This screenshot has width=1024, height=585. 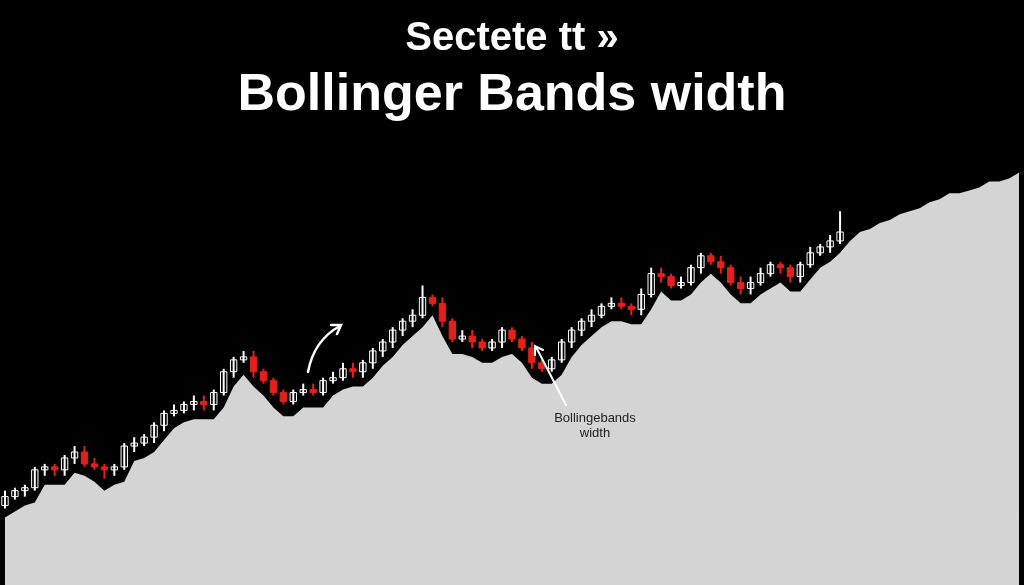 What do you see at coordinates (595, 425) in the screenshot?
I see `annotation: Bollingebands width` at bounding box center [595, 425].